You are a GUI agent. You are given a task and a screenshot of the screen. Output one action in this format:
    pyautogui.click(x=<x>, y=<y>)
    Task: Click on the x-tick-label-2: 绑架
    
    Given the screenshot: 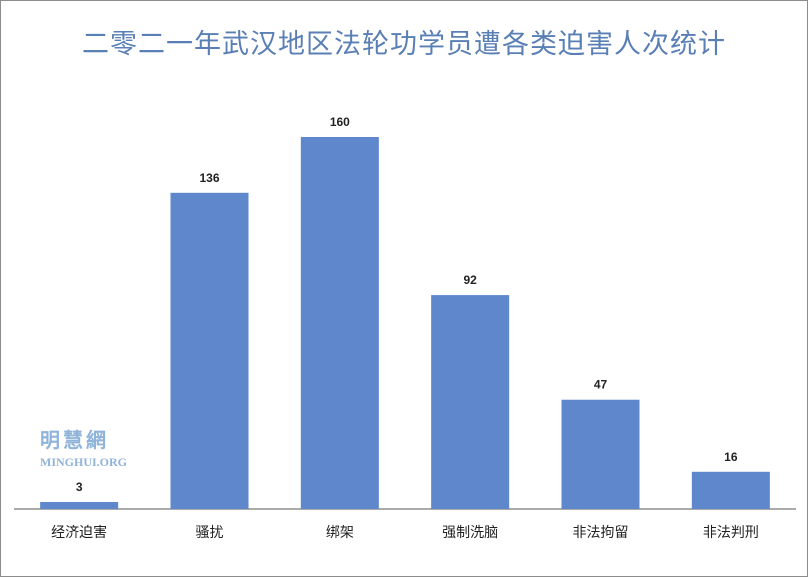 What is the action you would take?
    pyautogui.click(x=340, y=533)
    